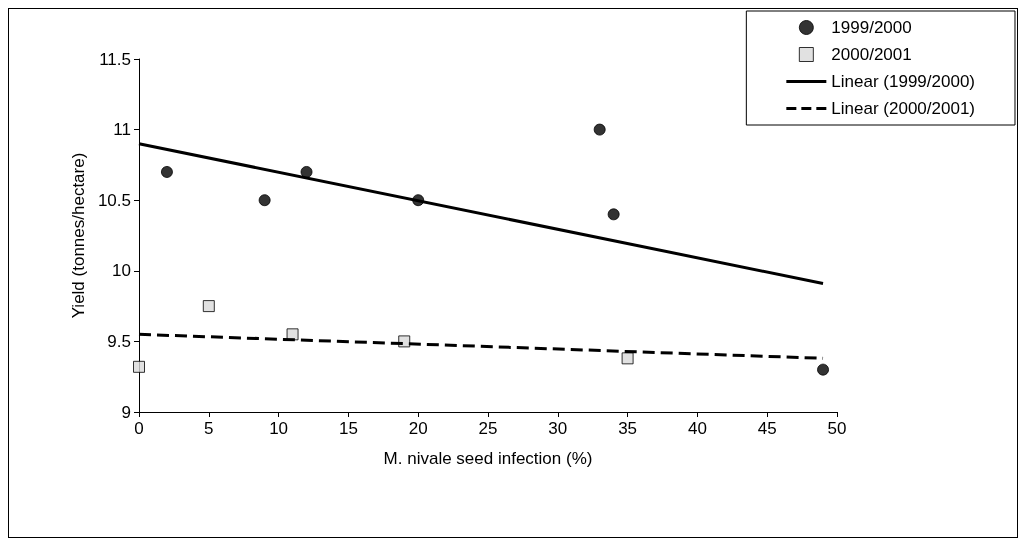 This screenshot has width=1030, height=550. What do you see at coordinates (558, 428) in the screenshot?
I see `x-tick-label: 30` at bounding box center [558, 428].